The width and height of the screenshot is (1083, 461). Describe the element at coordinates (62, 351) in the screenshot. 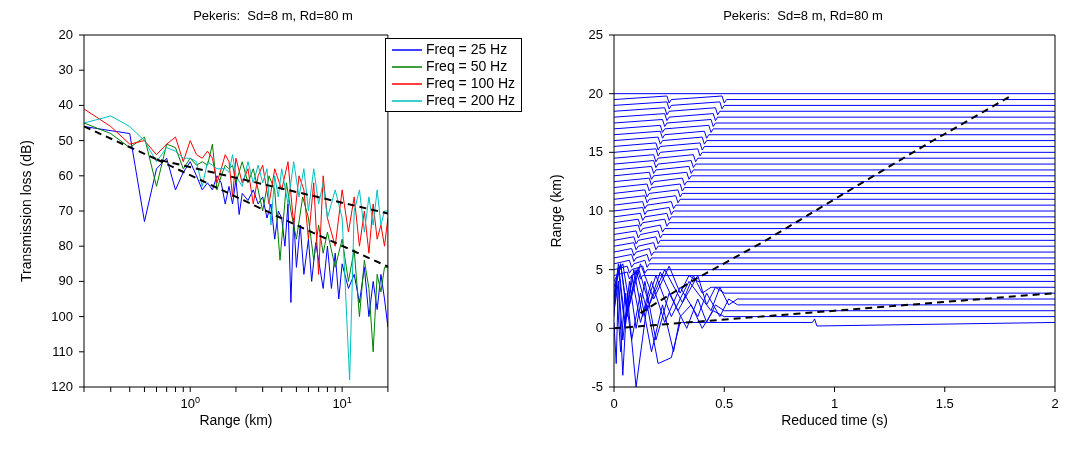

I see `y-tick-label: 110` at that location.